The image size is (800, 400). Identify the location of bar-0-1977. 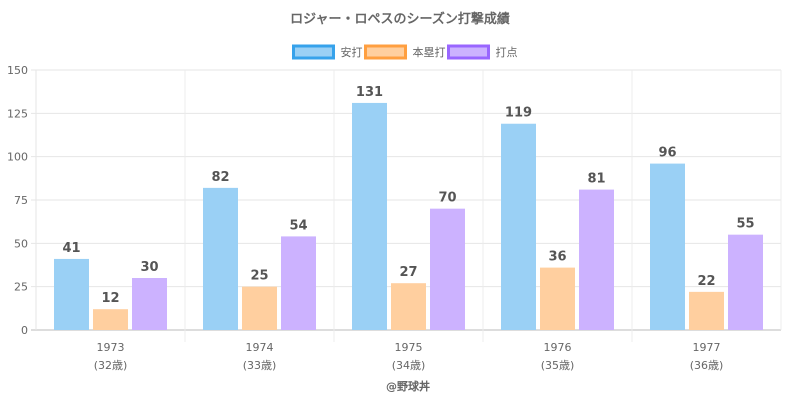
(667, 246).